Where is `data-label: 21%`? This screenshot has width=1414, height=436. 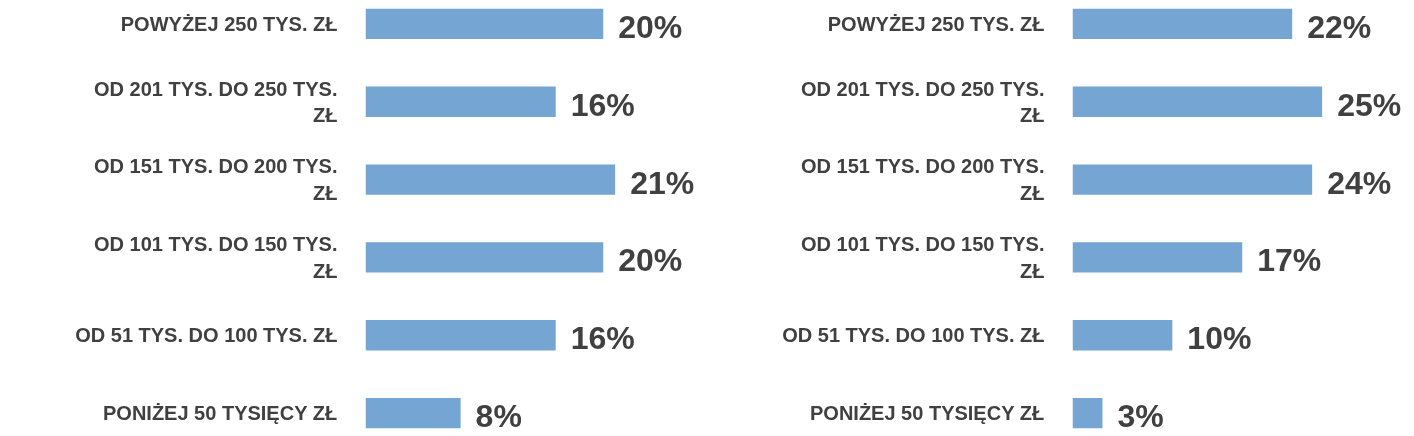 data-label: 21% is located at coordinates (662, 182).